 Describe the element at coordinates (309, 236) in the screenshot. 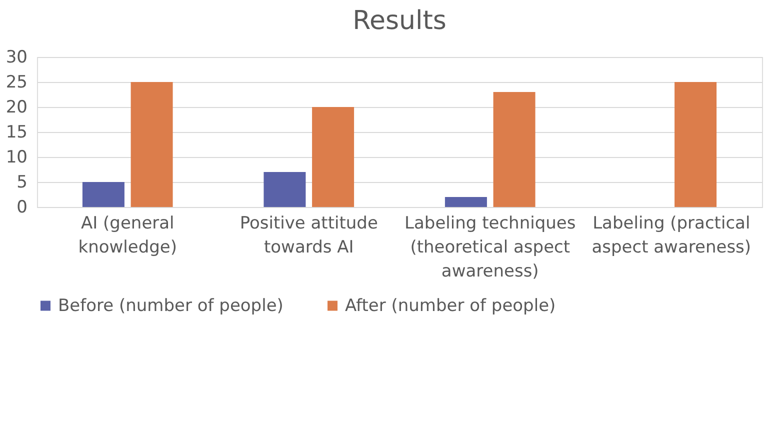

I see `x-tick-label: Positive attitude towards AI` at that location.